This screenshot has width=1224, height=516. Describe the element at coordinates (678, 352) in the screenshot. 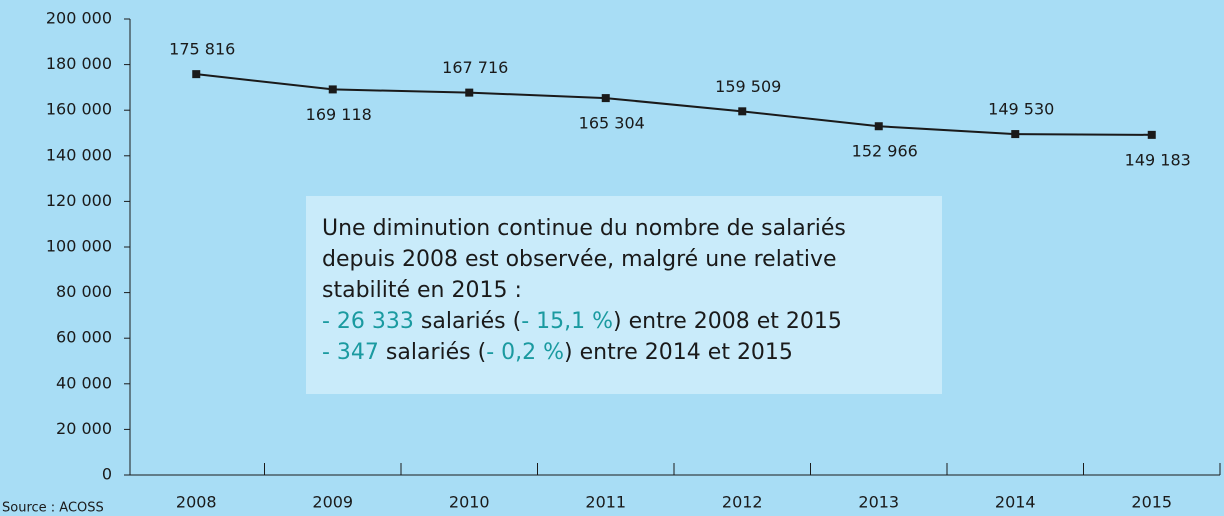

I see `annotation-text: ) entre 2014 et 2015` at that location.